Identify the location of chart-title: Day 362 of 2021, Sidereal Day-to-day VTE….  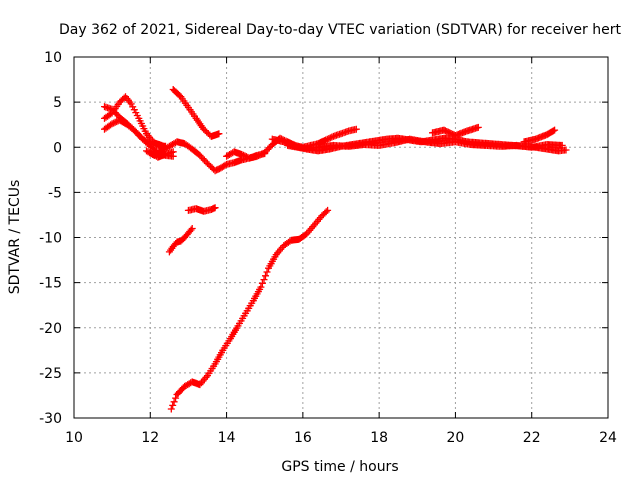
(340, 30).